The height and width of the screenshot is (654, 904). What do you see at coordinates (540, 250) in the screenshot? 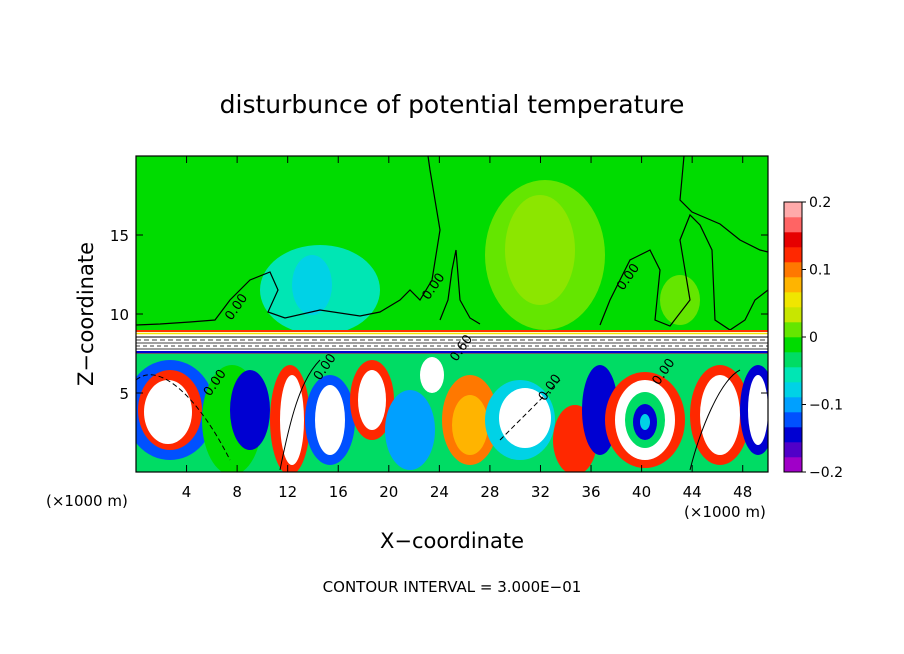
I see `warm-plume-core` at bounding box center [540, 250].